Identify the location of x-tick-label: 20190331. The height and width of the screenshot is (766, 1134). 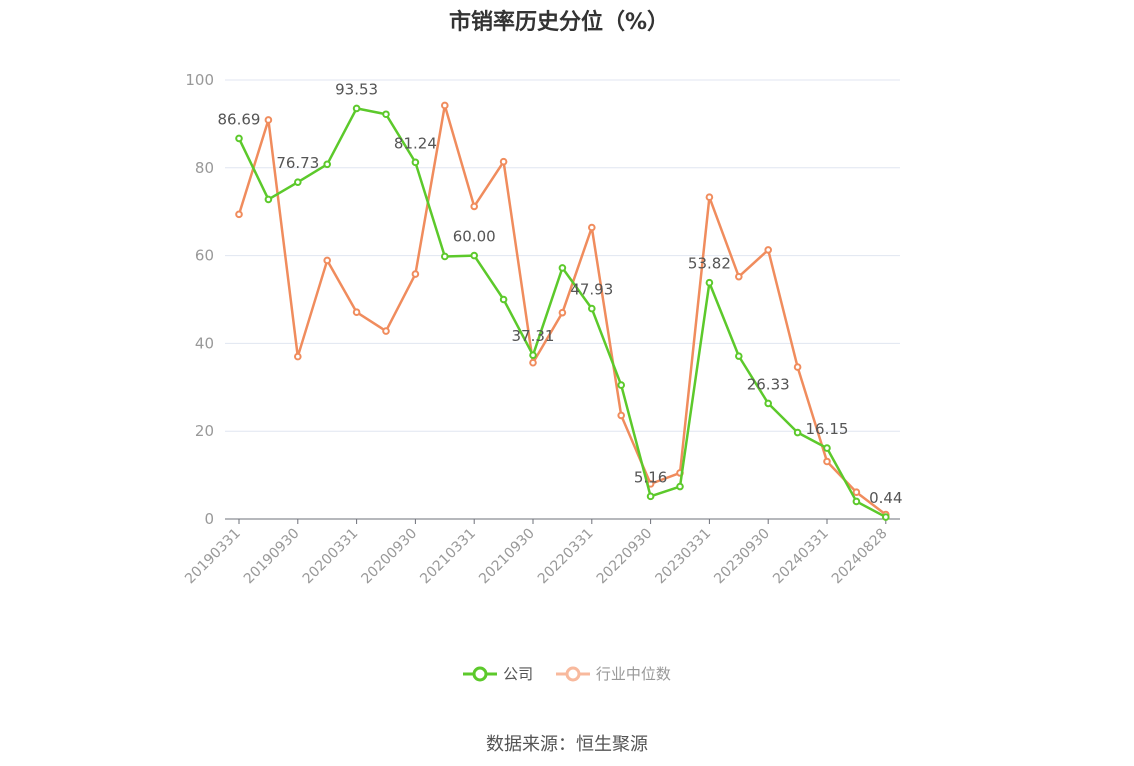
(213, 557).